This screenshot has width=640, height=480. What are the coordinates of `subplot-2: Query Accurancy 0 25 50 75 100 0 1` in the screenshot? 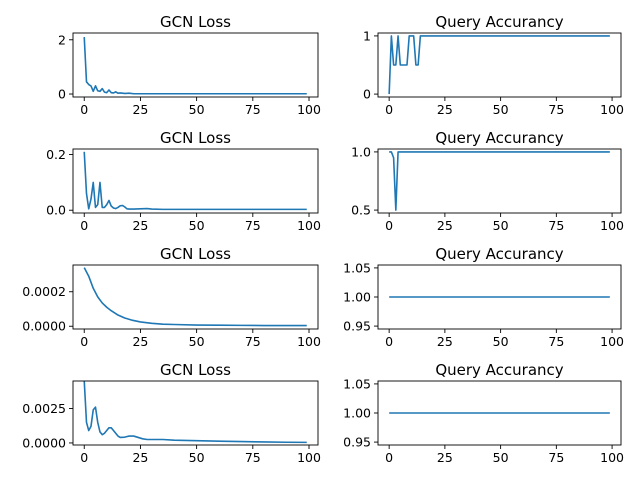 It's located at (493, 65).